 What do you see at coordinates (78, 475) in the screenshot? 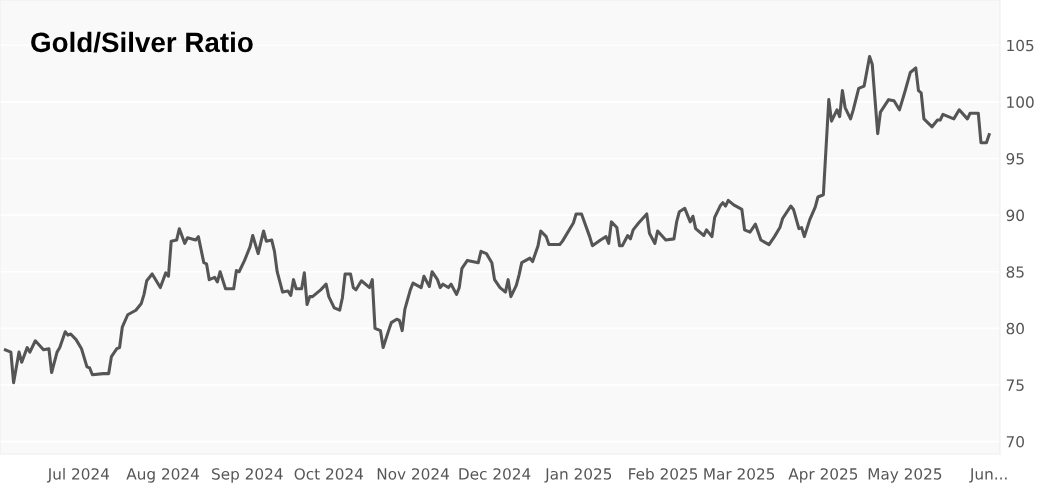
I see `x-tick-label: Jul 2024` at bounding box center [78, 475].